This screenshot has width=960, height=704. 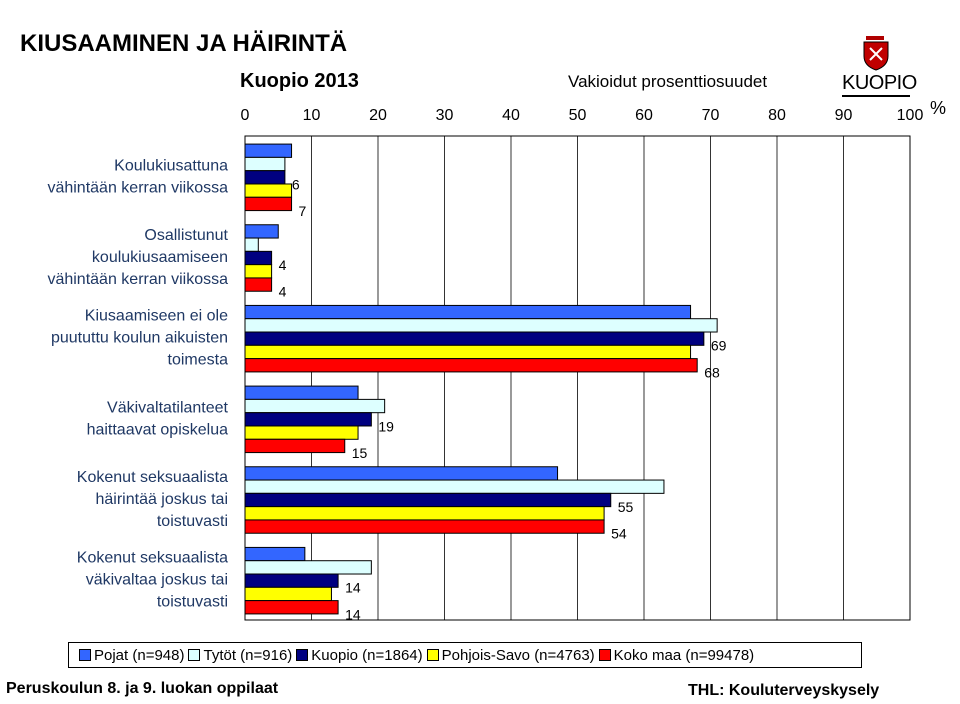 I want to click on footer-source: THL: Kouluterveyskysely, so click(x=784, y=690).